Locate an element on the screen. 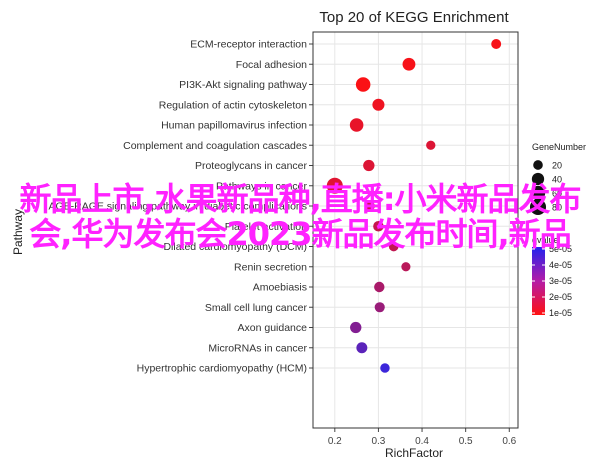 The height and width of the screenshot is (471, 600). x-tick-label: 0.3 is located at coordinates (378, 441).